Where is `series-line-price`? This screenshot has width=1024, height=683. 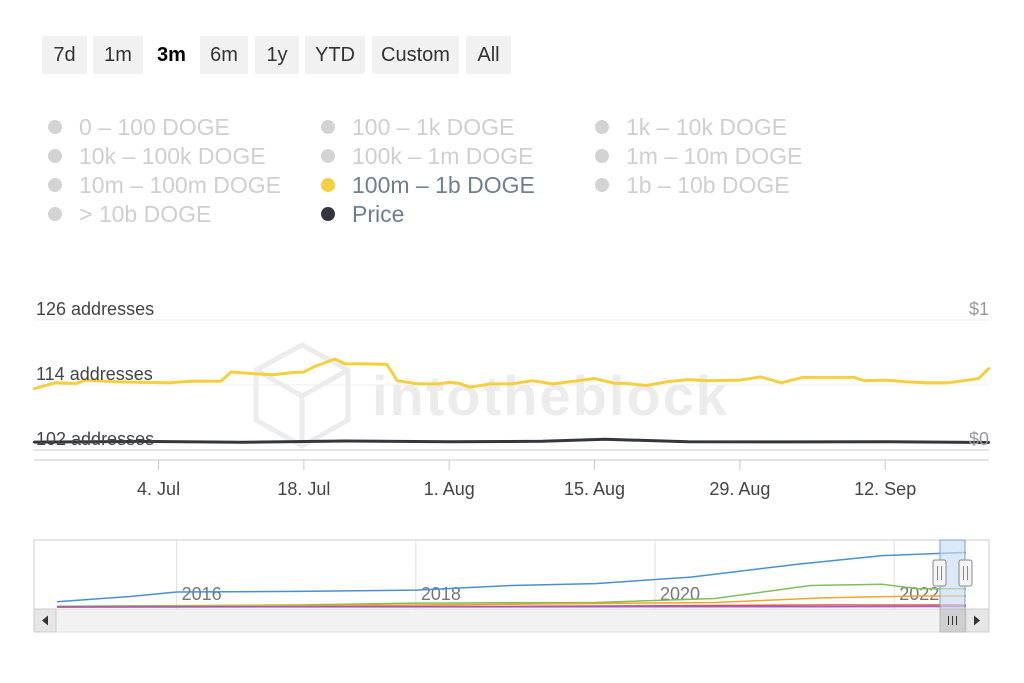 series-line-price is located at coordinates (511, 440).